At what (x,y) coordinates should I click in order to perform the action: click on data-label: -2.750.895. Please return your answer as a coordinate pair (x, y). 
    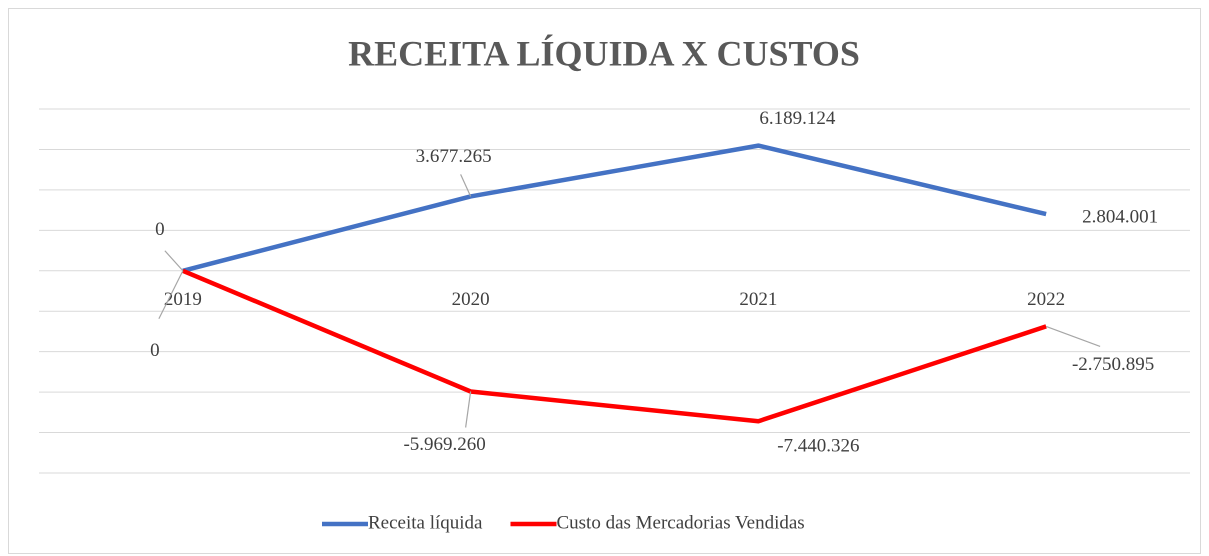
    Looking at the image, I should click on (1113, 364).